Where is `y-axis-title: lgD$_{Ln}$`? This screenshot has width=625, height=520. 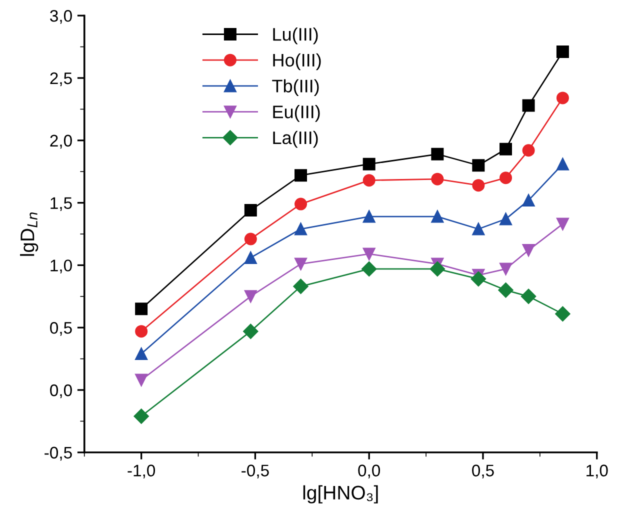
y-axis-title: lgD$_{Ln}$ is located at coordinates (29, 234).